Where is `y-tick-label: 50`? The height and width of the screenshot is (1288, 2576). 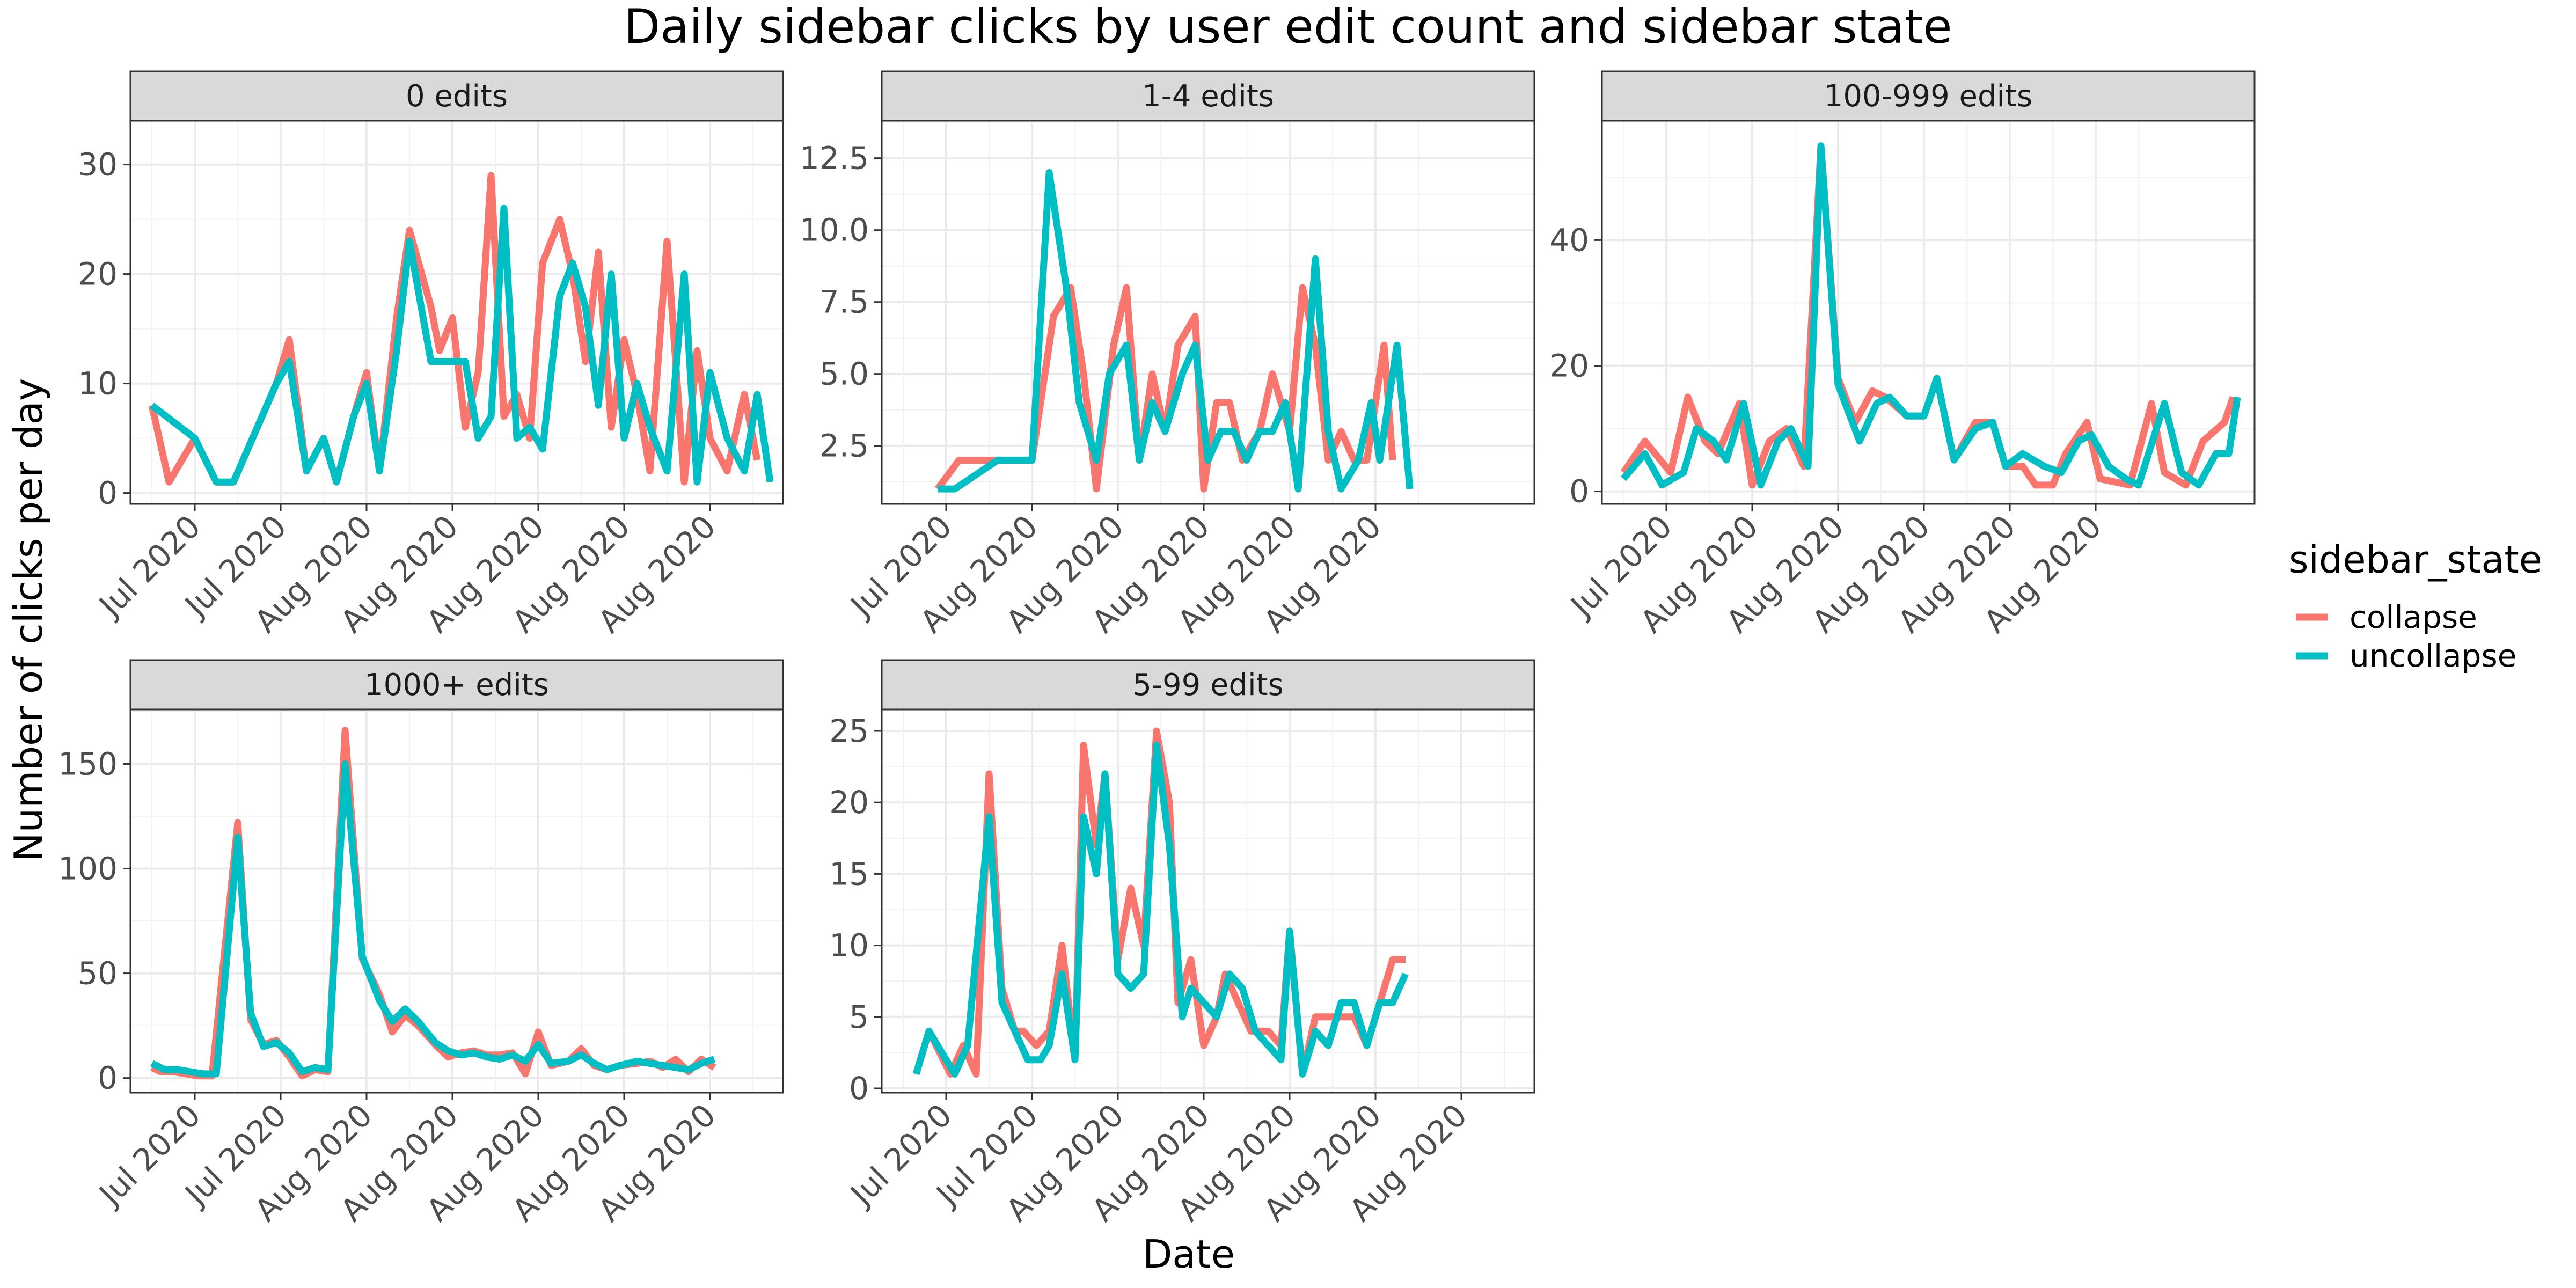
y-tick-label: 50 is located at coordinates (98, 973).